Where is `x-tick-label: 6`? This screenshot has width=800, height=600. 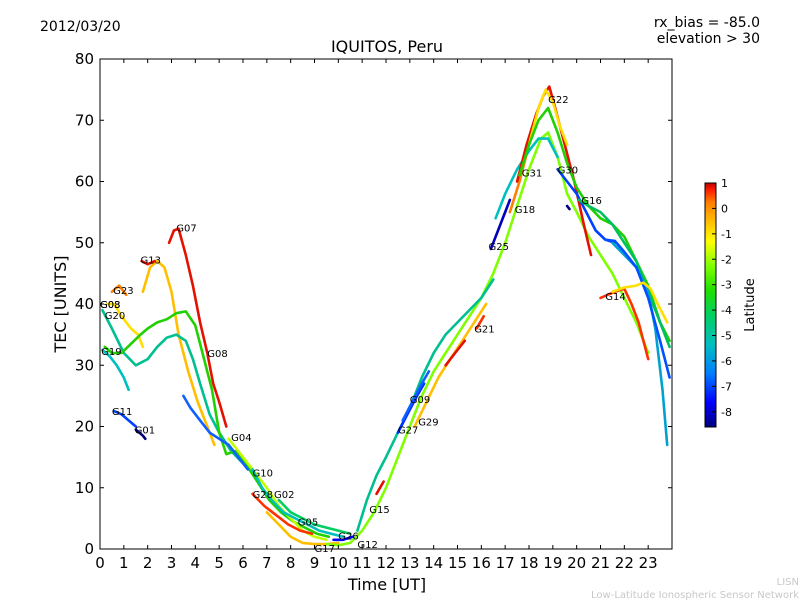 x-tick-label: 6 is located at coordinates (243, 563).